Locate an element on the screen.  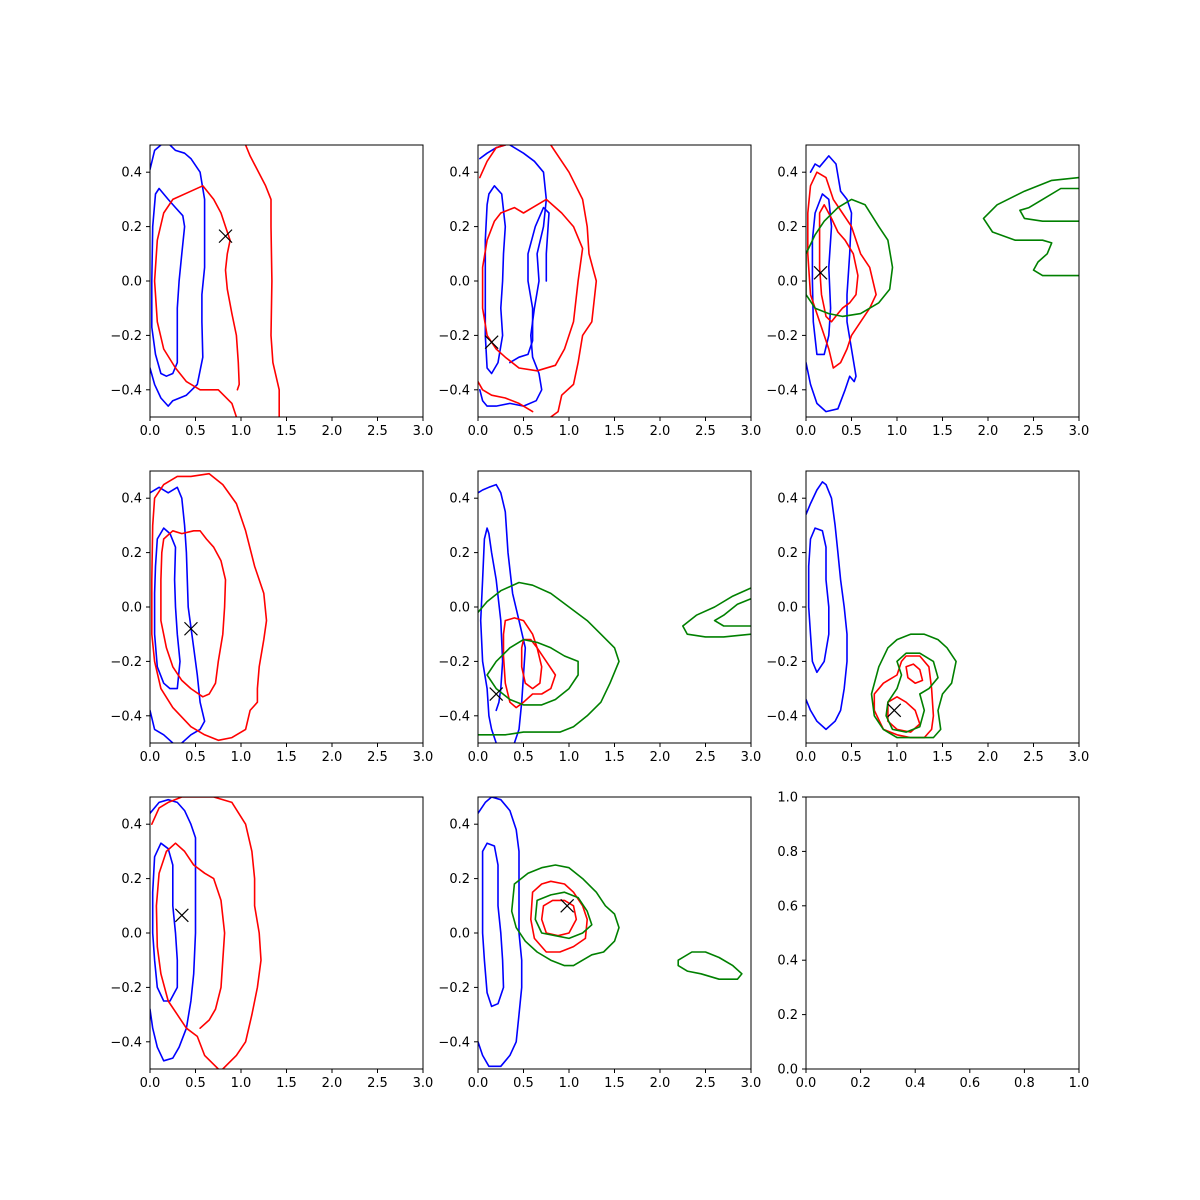
subplot-9: 0.0 0.2 0.4 0.6 0.8 1.0 0.0 0.2 0.4 0.6 0.8 1.0 is located at coordinates (933, 941).